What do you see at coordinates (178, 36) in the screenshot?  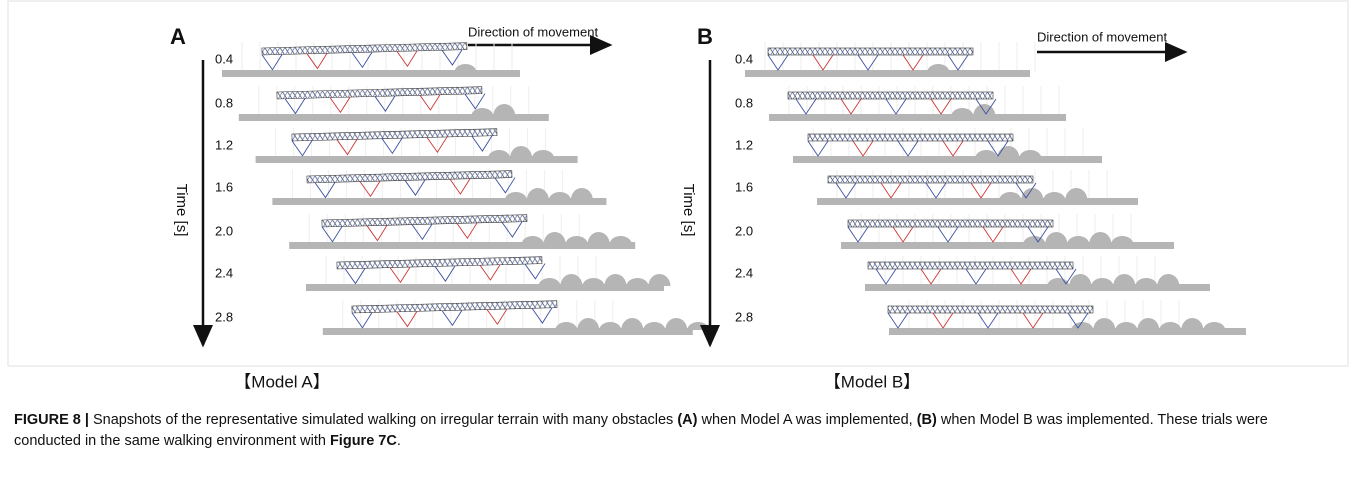 I see `panel-label: A` at bounding box center [178, 36].